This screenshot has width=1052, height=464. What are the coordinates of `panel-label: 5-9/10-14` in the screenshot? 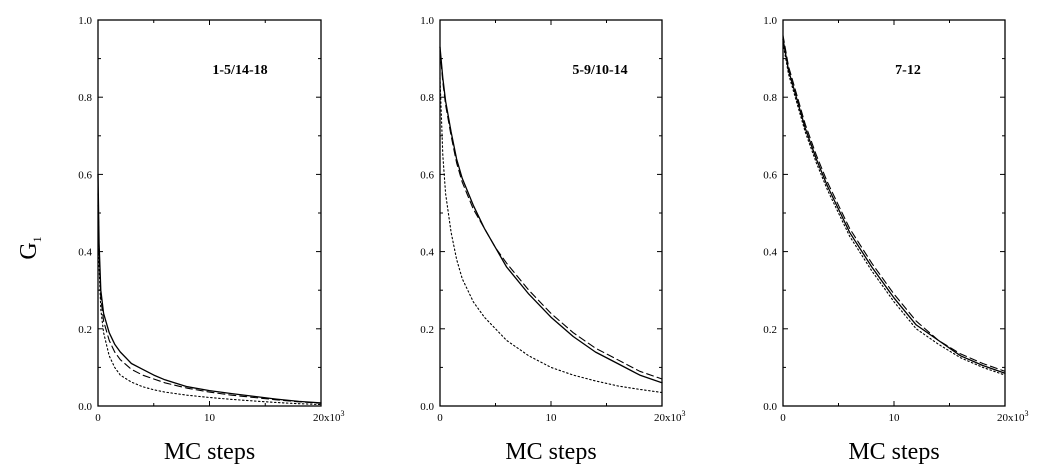 It's located at (599, 70).